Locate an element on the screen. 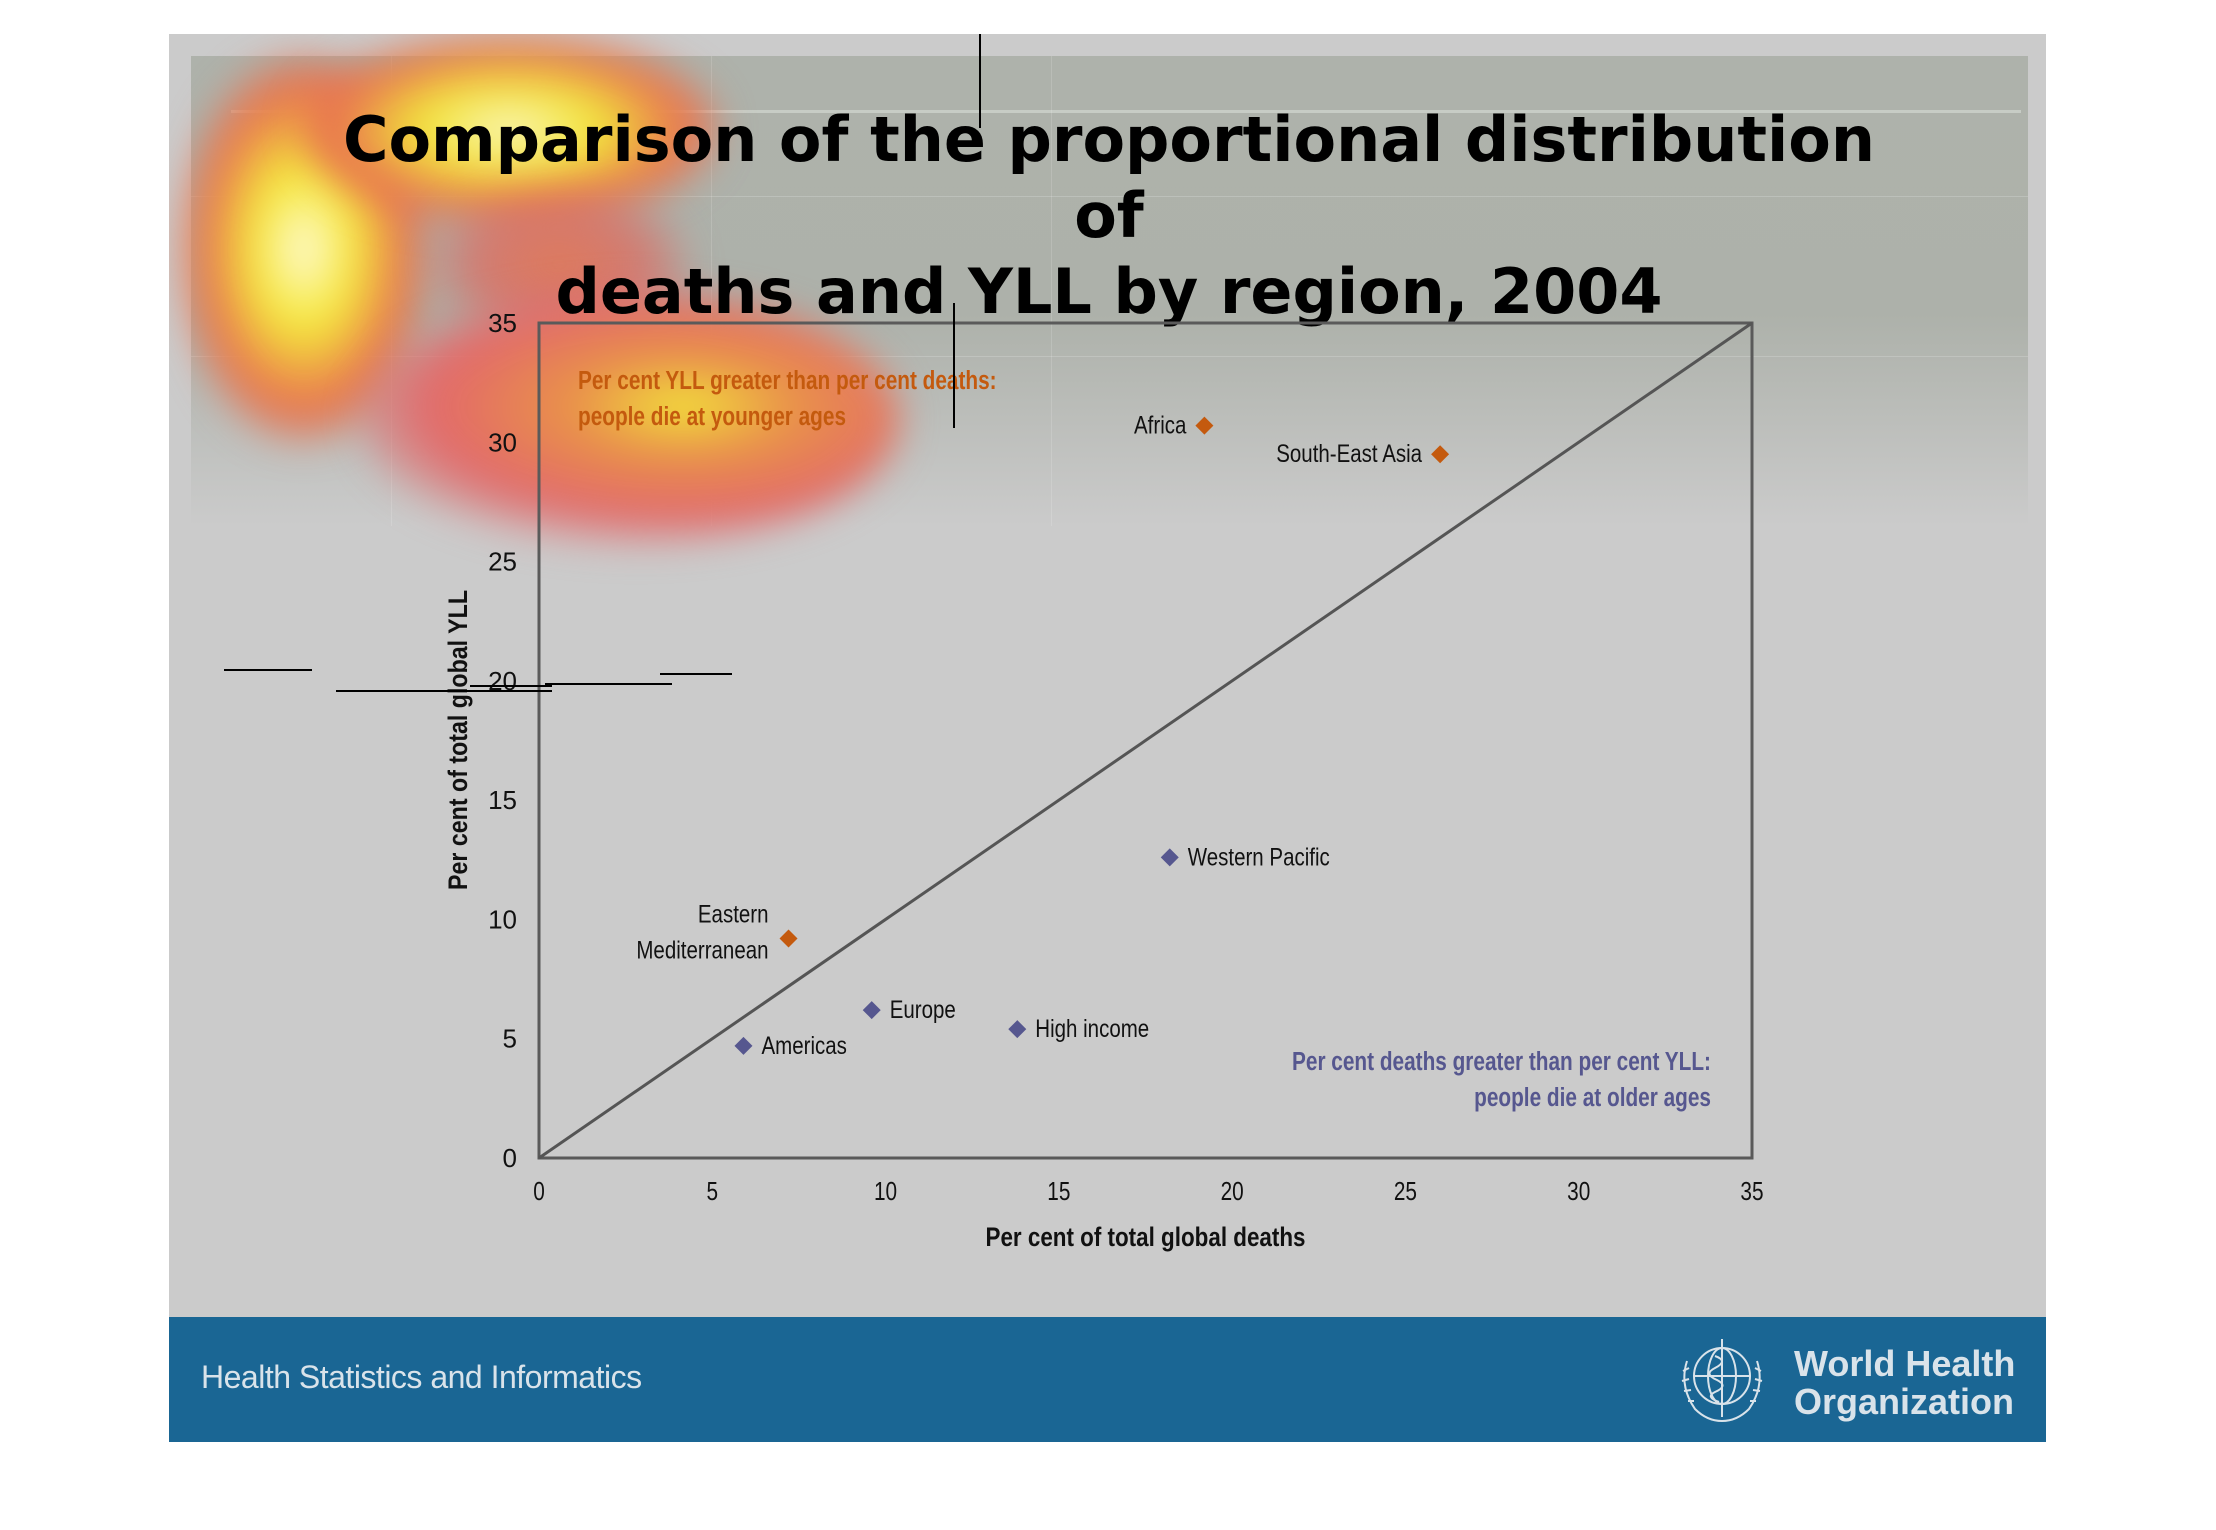  x-axis-label: Per cent of total global deaths is located at coordinates (1146, 1237).